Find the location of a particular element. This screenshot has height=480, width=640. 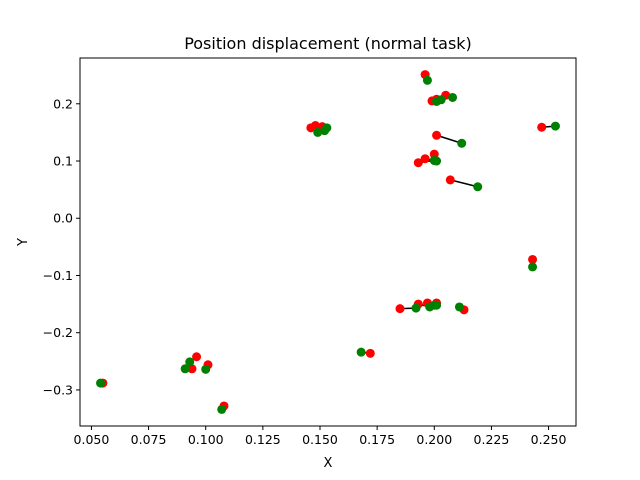

x-tick-label: 0.175 is located at coordinates (377, 439).